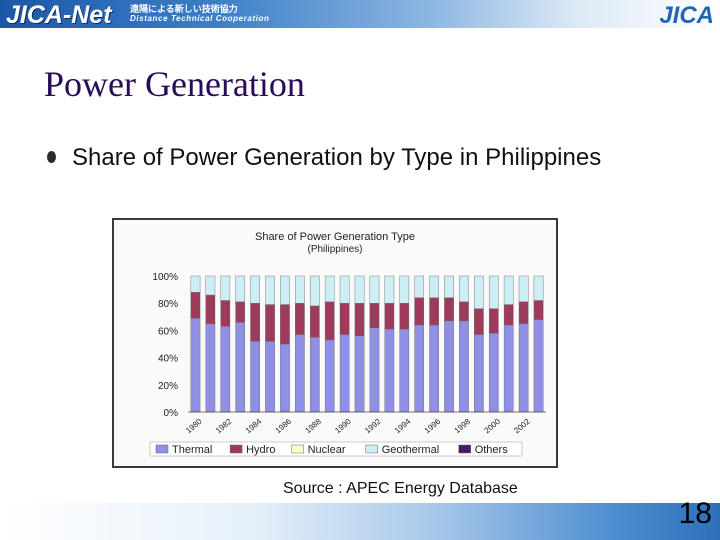  Describe the element at coordinates (168, 304) in the screenshot. I see `y-tick-label: 80%` at that location.